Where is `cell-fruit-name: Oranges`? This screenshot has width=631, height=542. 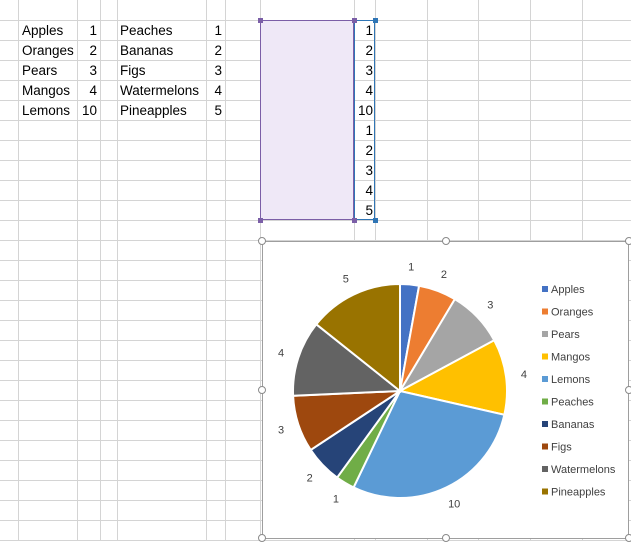
cell-fruit-name: Oranges is located at coordinates (49, 51).